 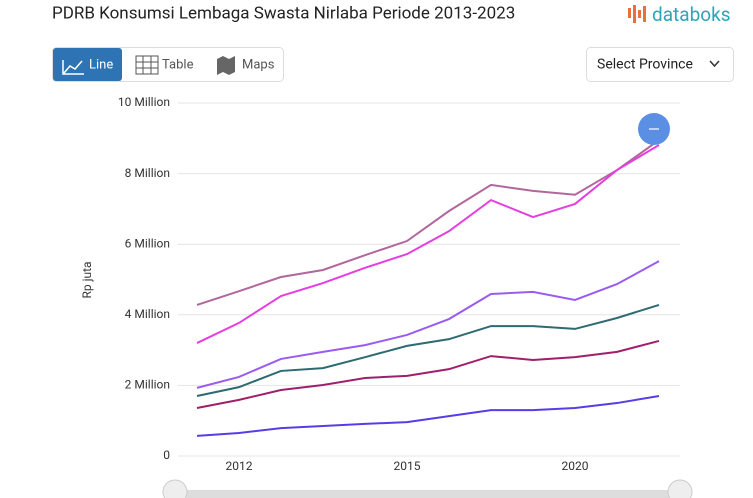 I want to click on y-tick-label: 6 Million, so click(x=147, y=243).